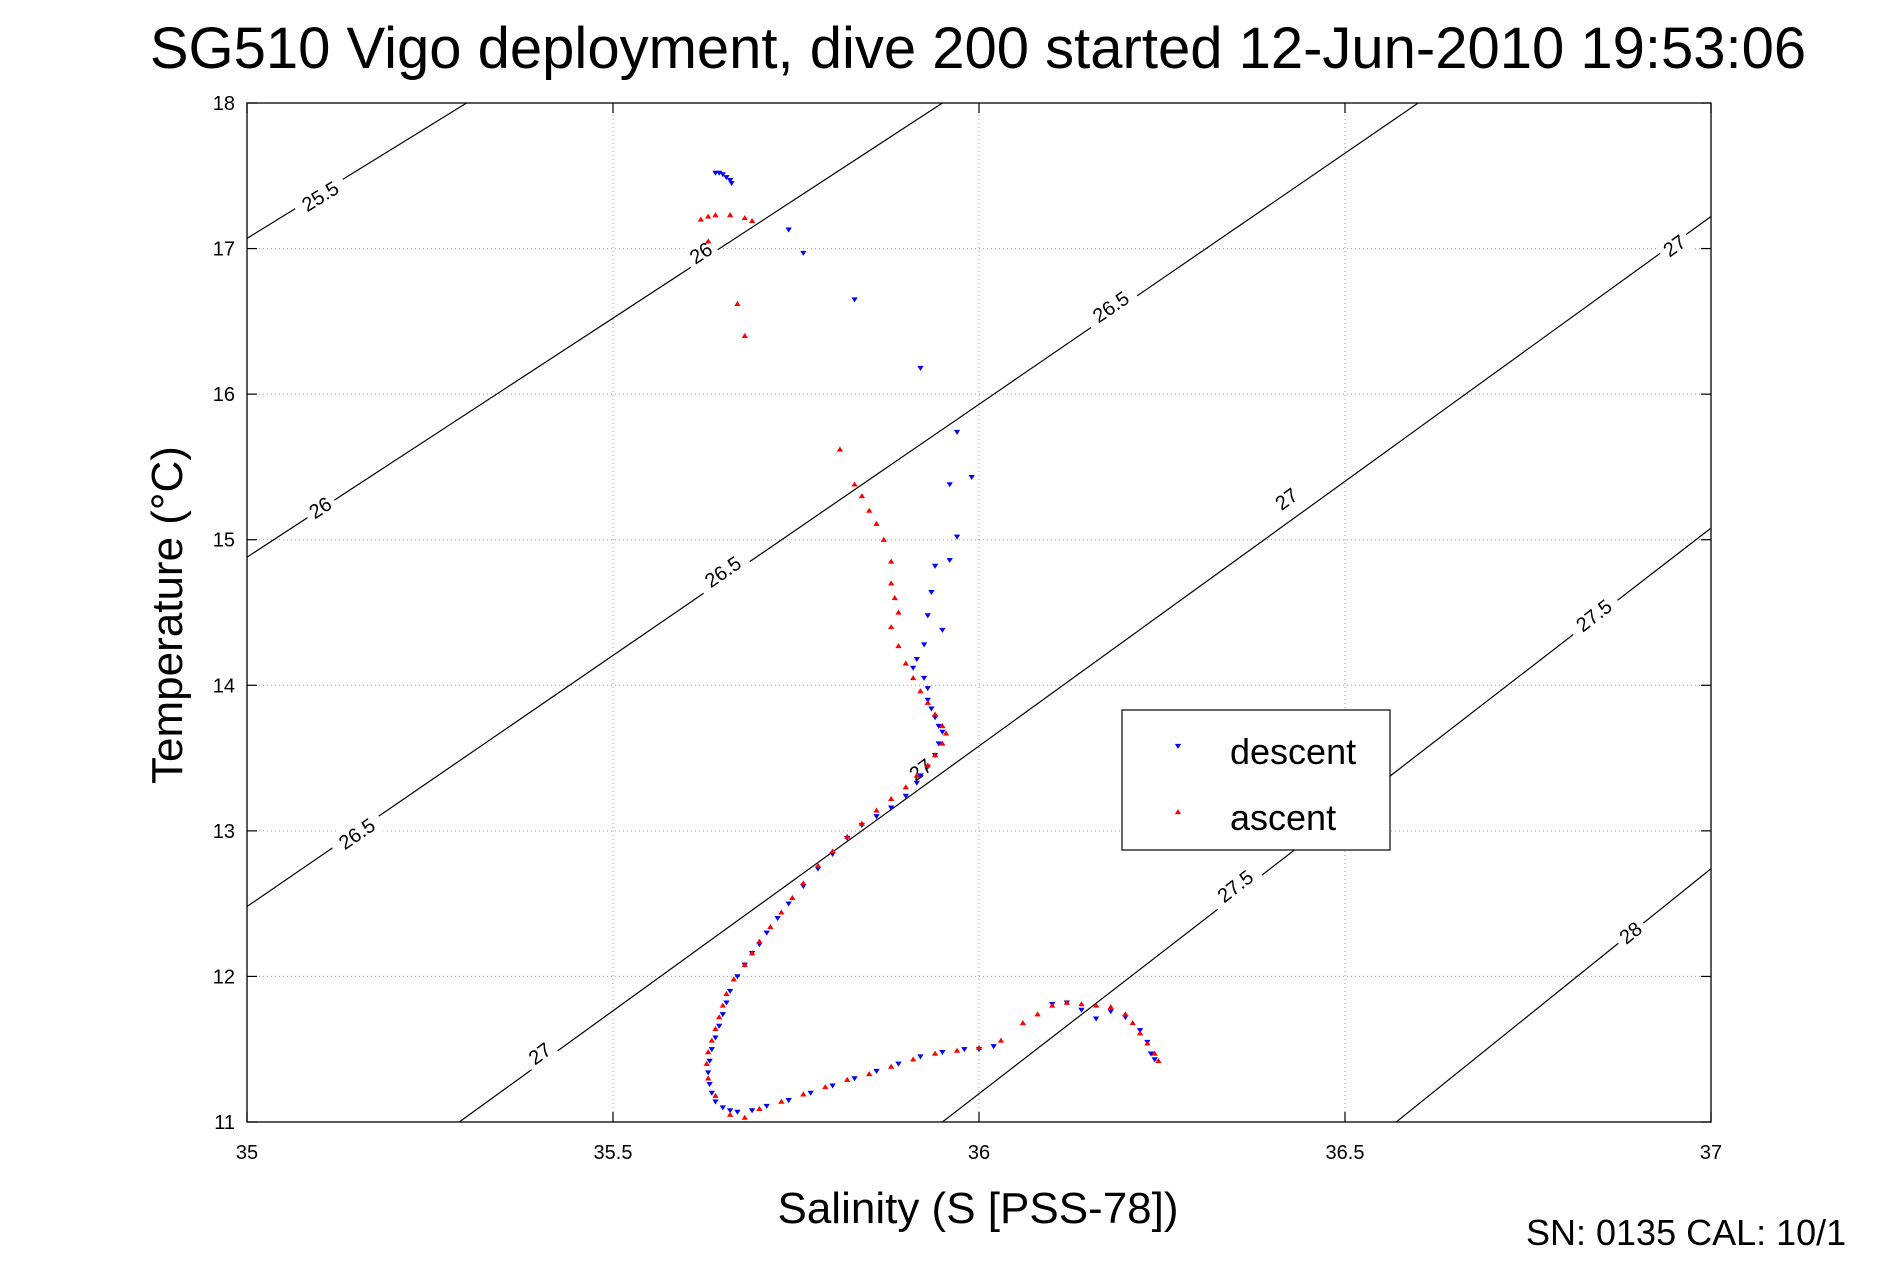 This screenshot has height=1267, width=1891. What do you see at coordinates (224, 395) in the screenshot?
I see `y-tick-label: 16` at bounding box center [224, 395].